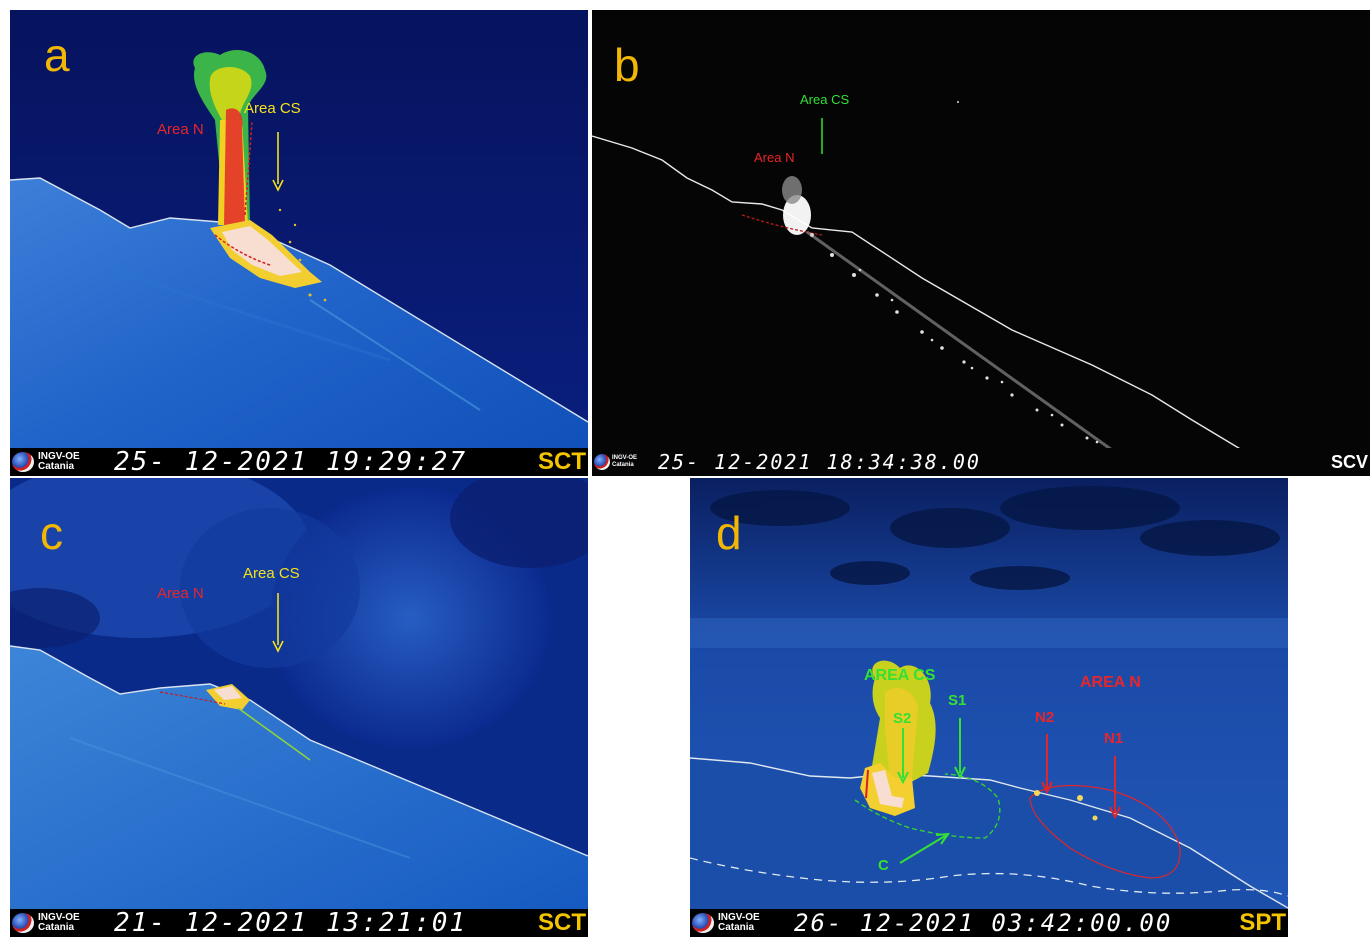  Describe the element at coordinates (902, 718) in the screenshot. I see `s2-label: S2` at that location.